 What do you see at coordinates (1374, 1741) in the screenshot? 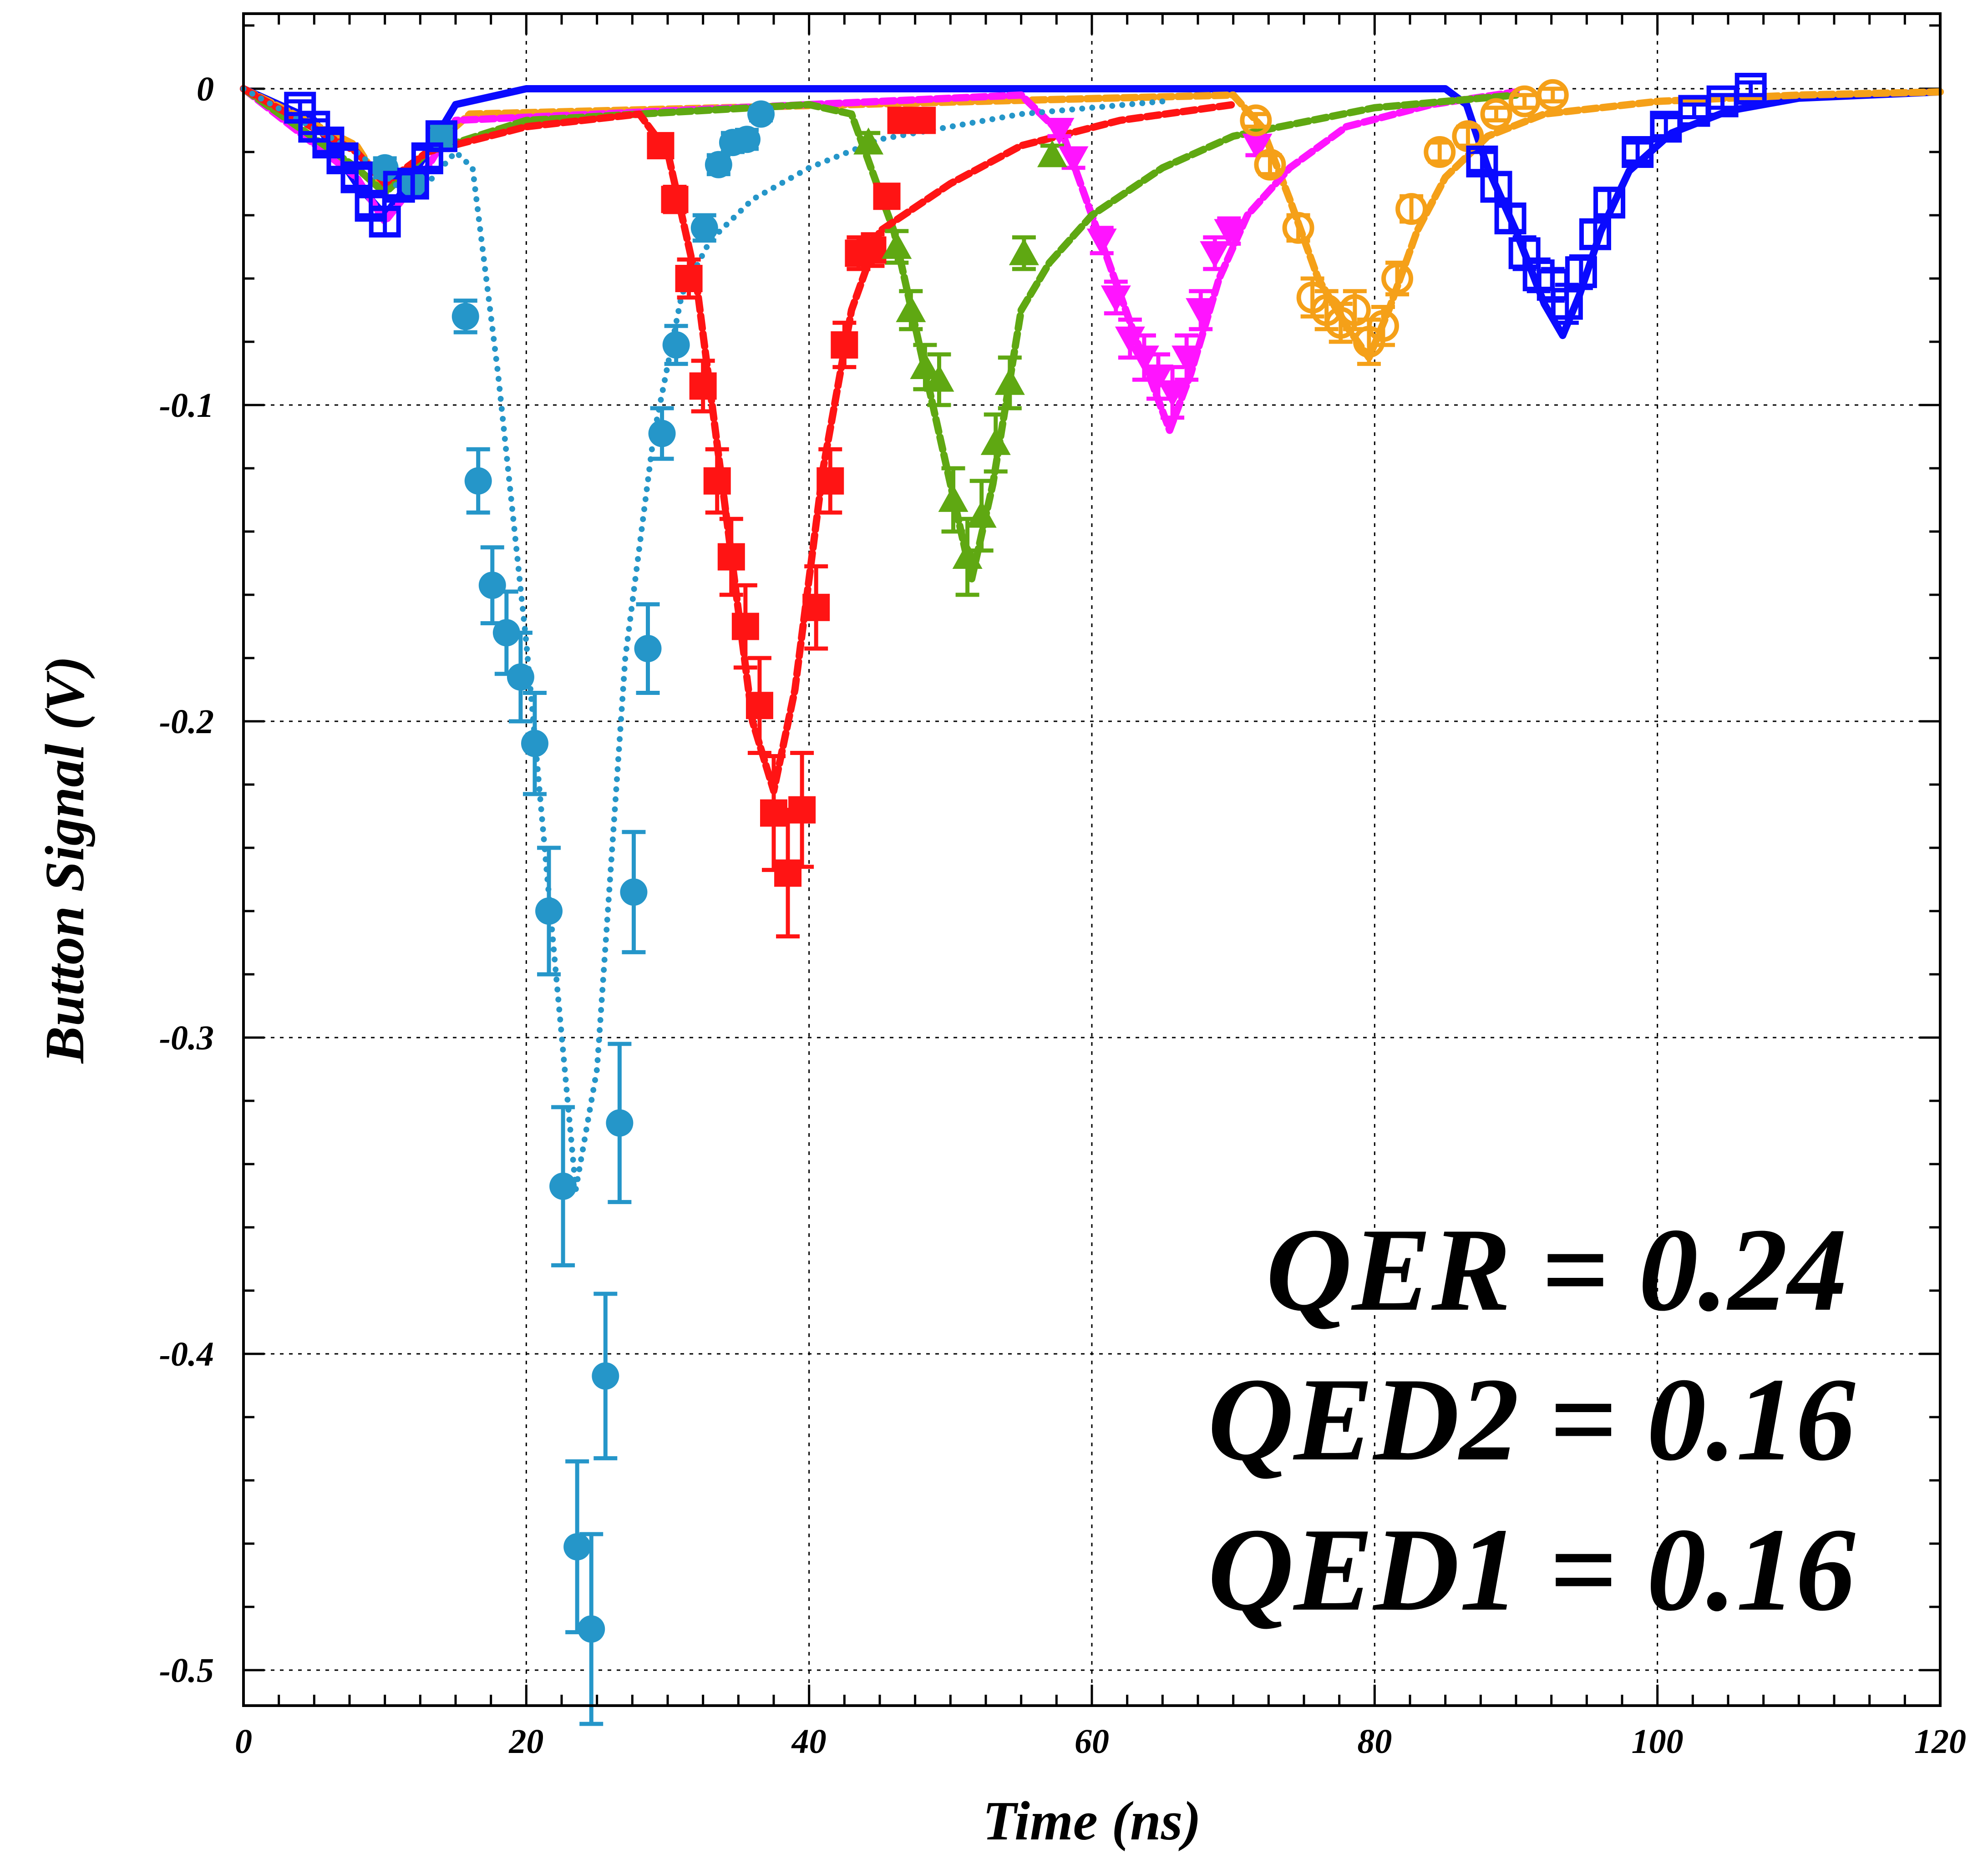
I see `x-tick-label: 80` at bounding box center [1374, 1741].